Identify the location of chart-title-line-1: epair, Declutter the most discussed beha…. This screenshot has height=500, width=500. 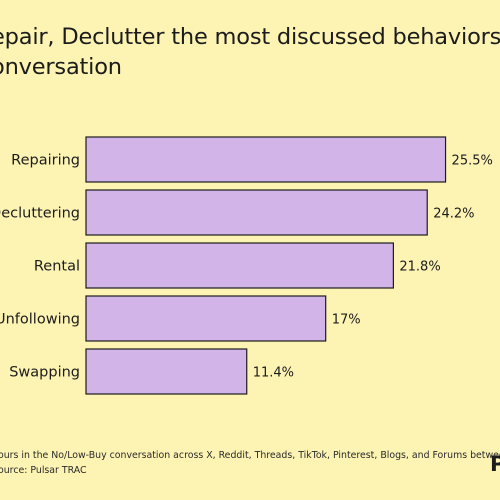
(250, 37).